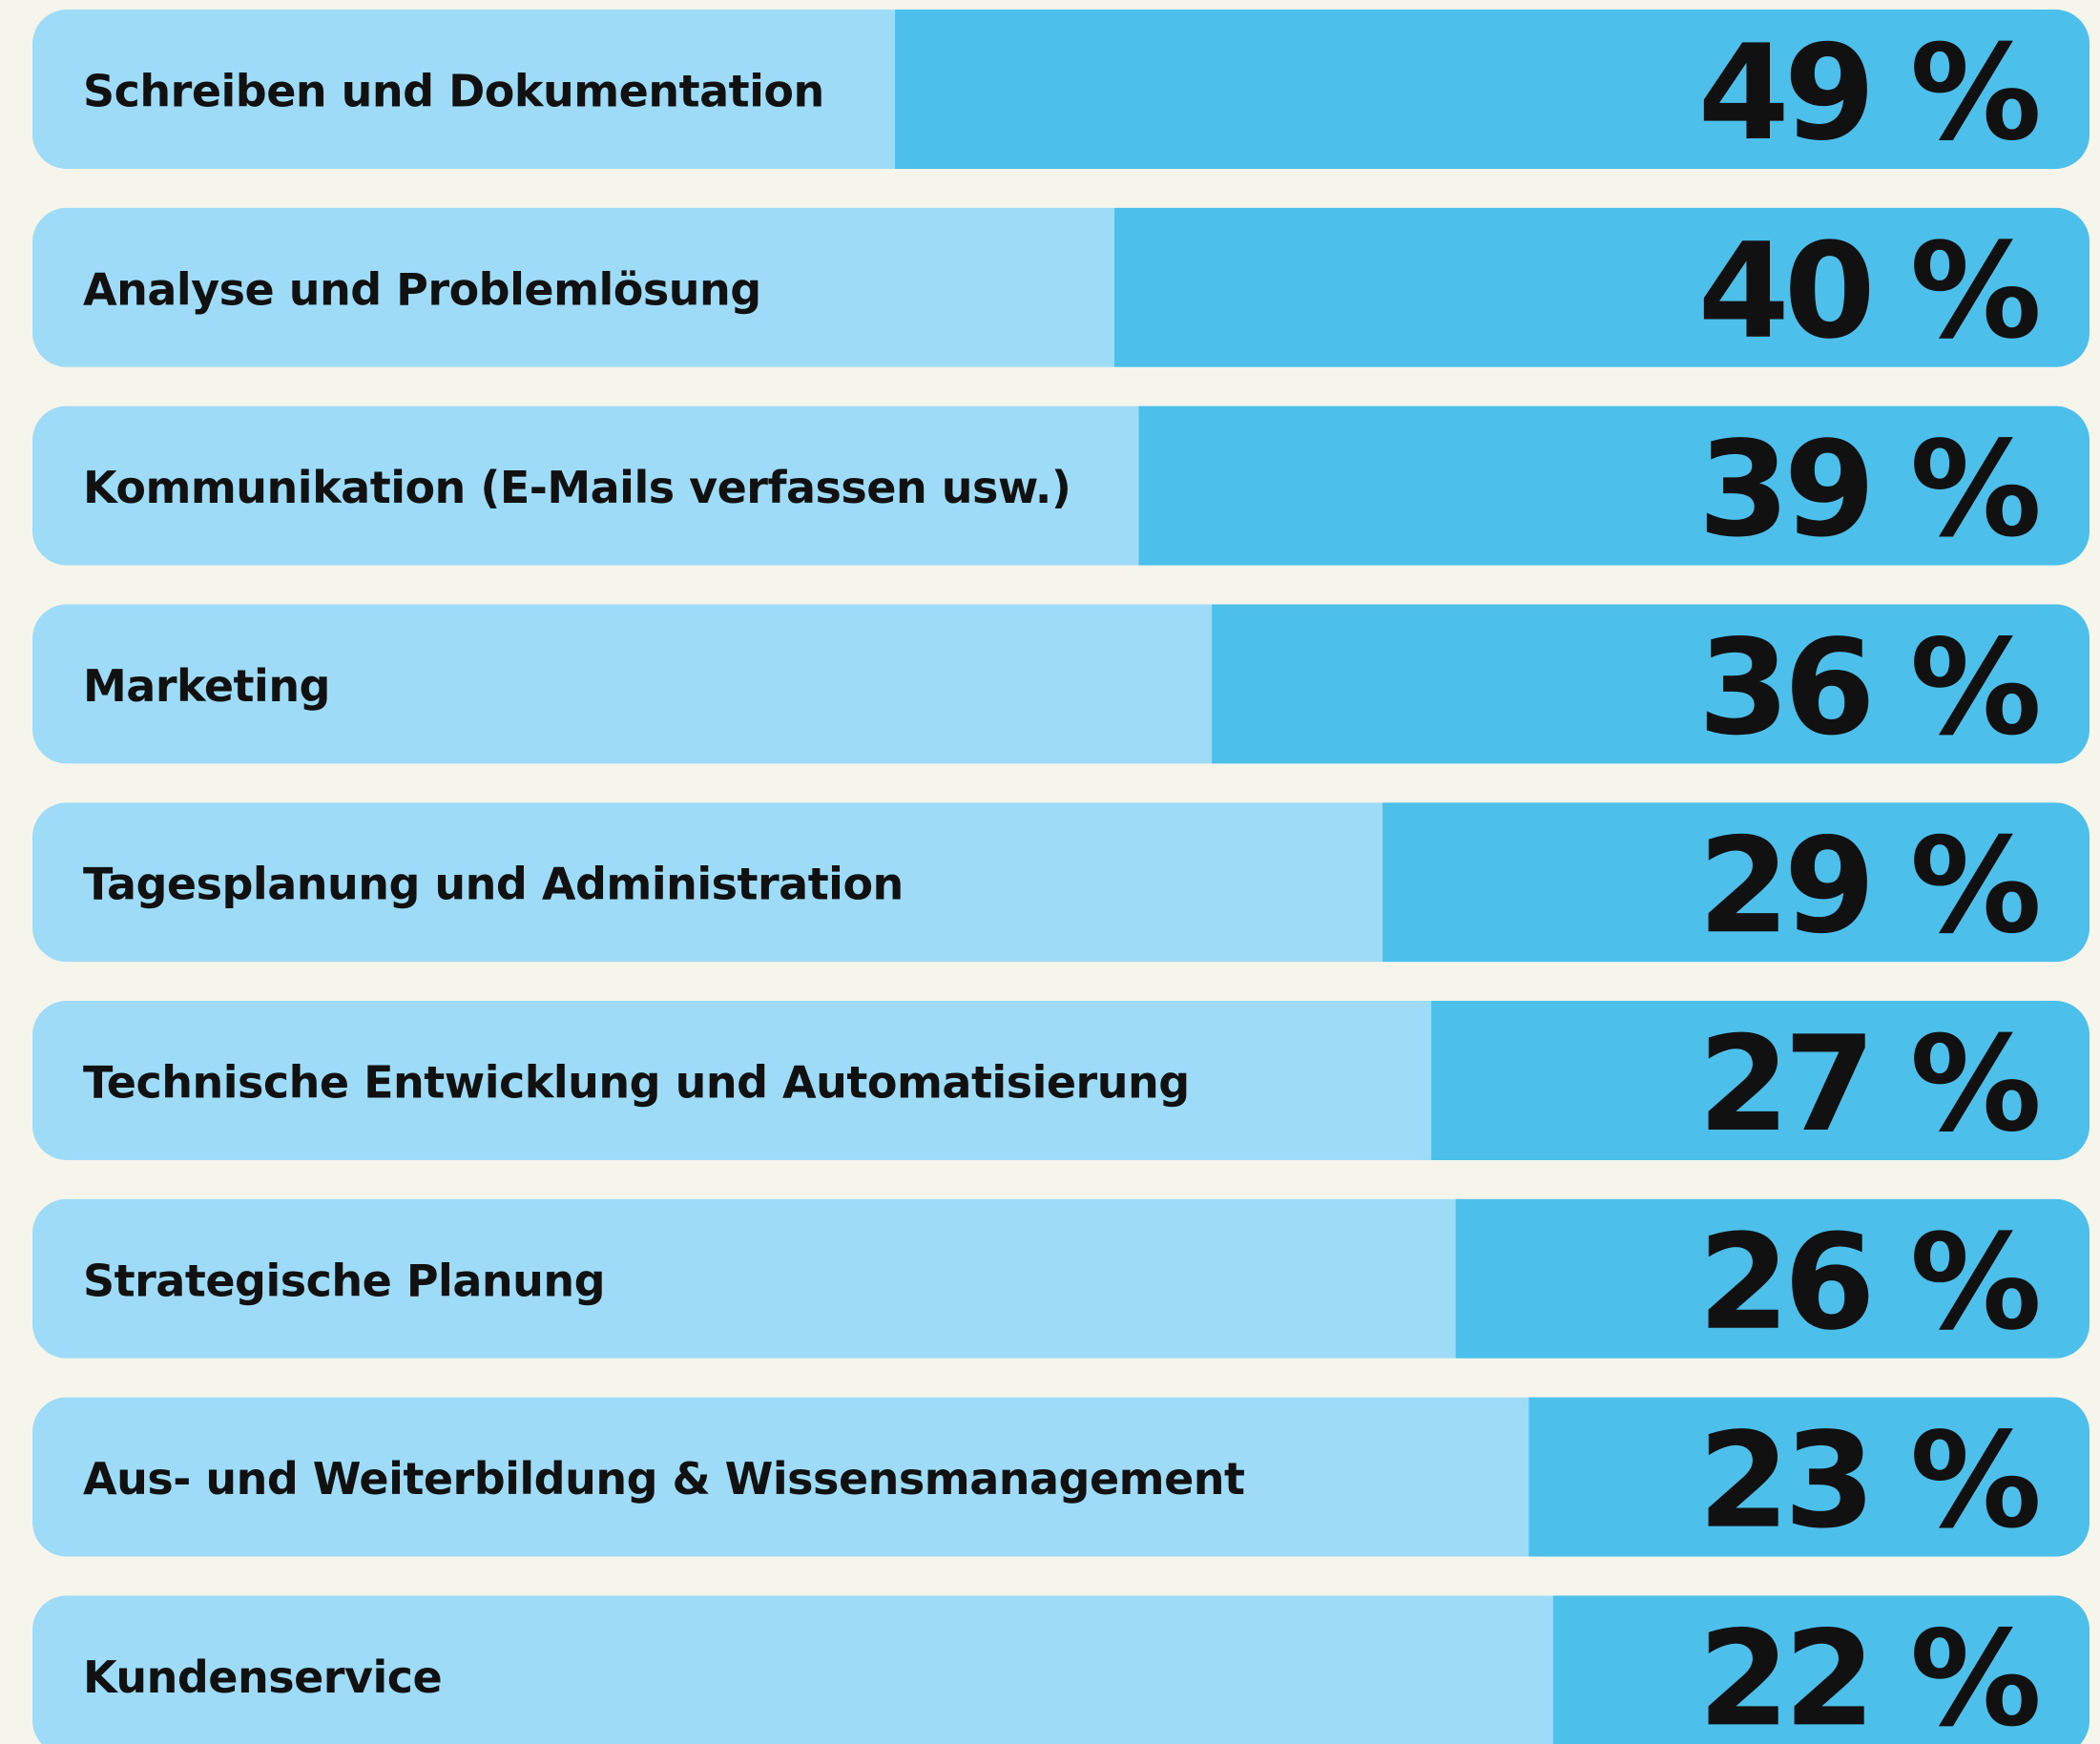 This screenshot has width=2100, height=1744. I want to click on value-label: 27 %, so click(1868, 1084).